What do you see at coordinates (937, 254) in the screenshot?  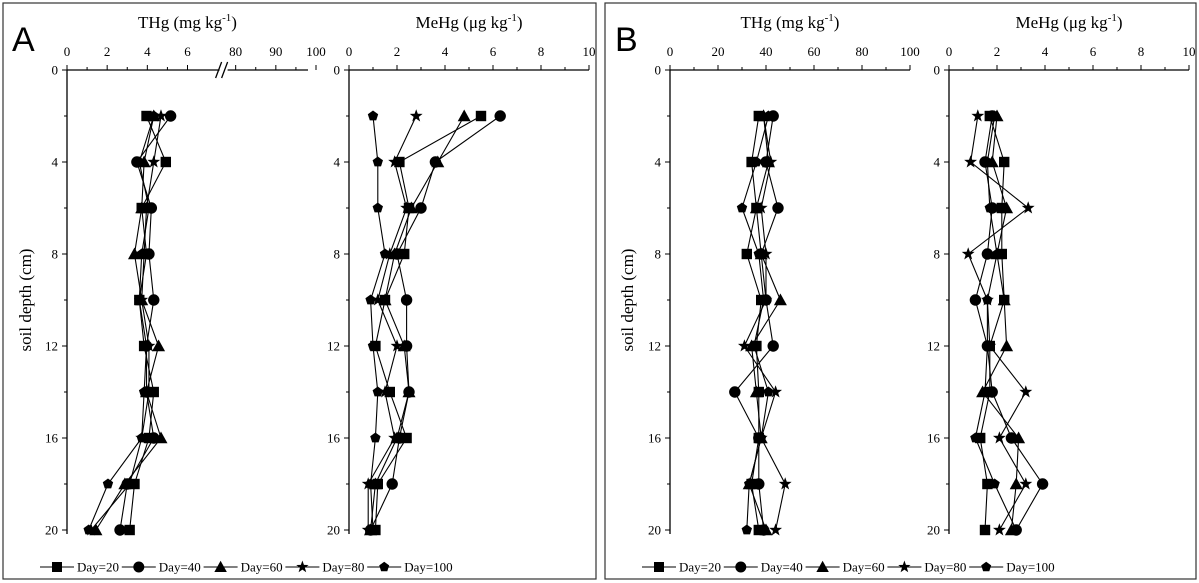 I see `plot-b-mehg-y-tick-label: 8` at bounding box center [937, 254].